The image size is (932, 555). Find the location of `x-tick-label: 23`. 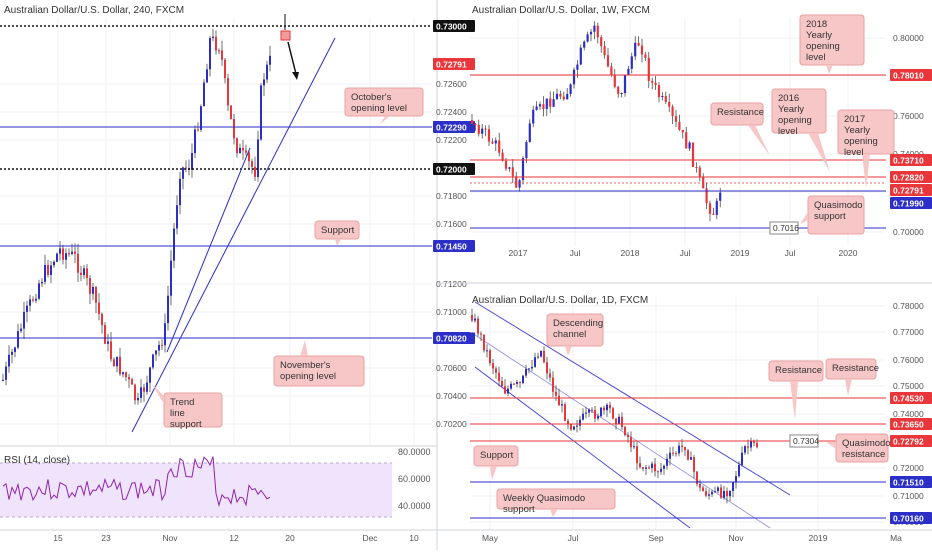

x-tick-label: 23 is located at coordinates (106, 538).